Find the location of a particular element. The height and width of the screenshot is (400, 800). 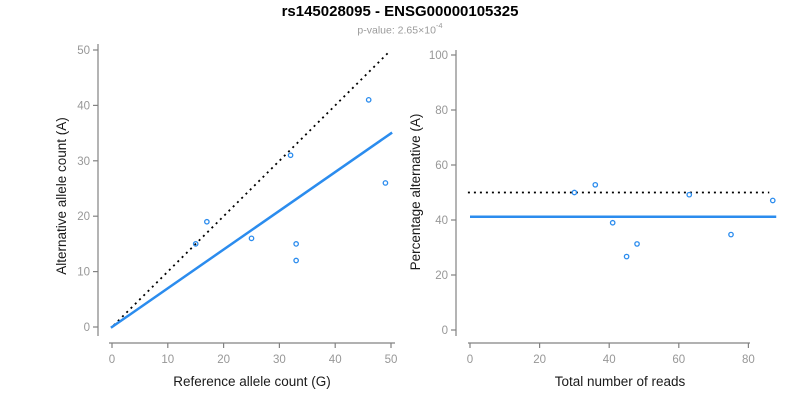

y-tick-label: 10 is located at coordinates (83, 273).